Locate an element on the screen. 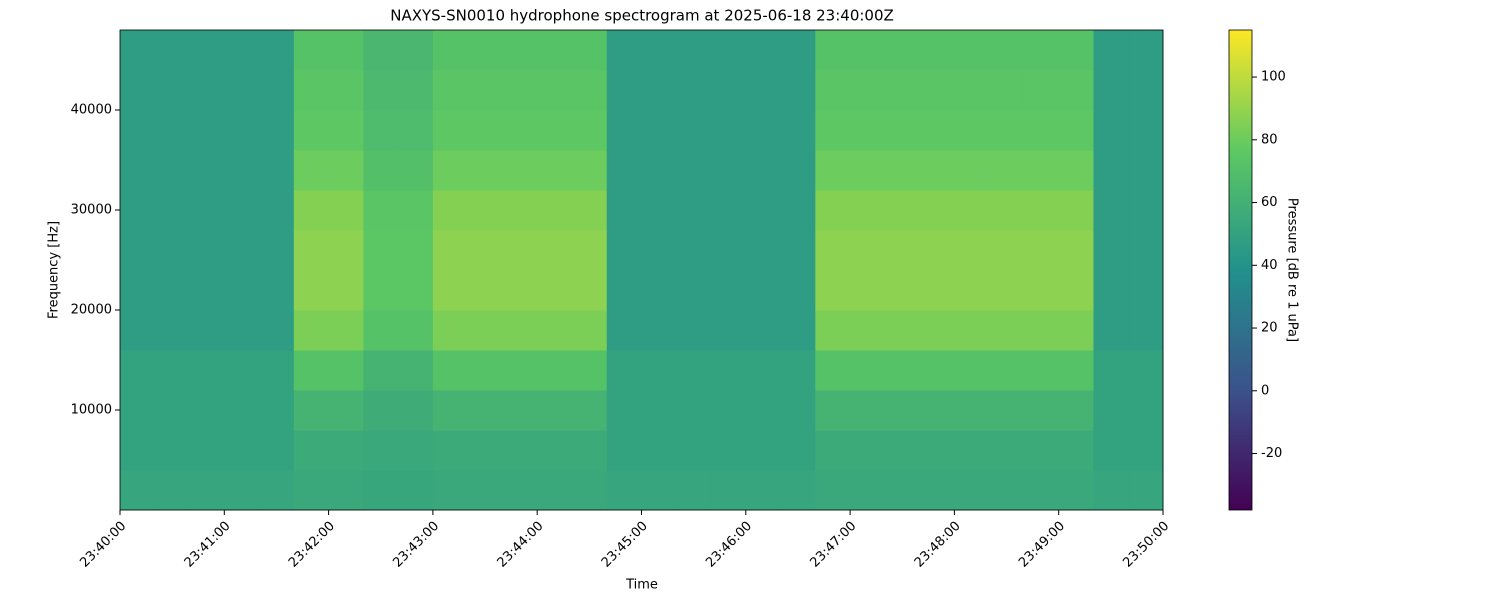 The width and height of the screenshot is (1500, 600). colorbar-tick-label: -20 is located at coordinates (1271, 453).